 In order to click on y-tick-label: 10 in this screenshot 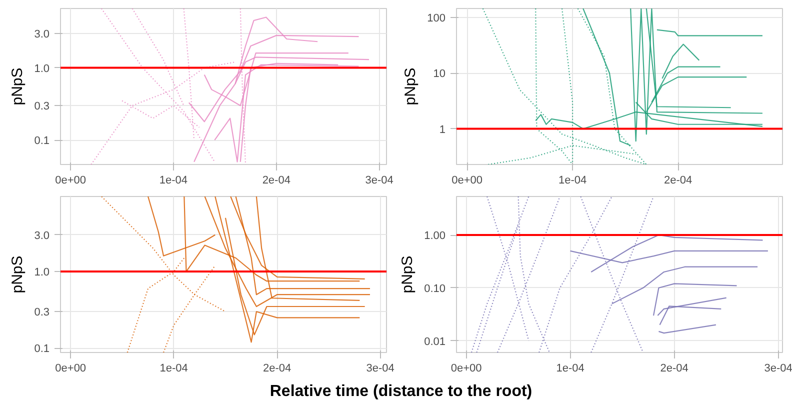, I will do `click(439, 74)`.